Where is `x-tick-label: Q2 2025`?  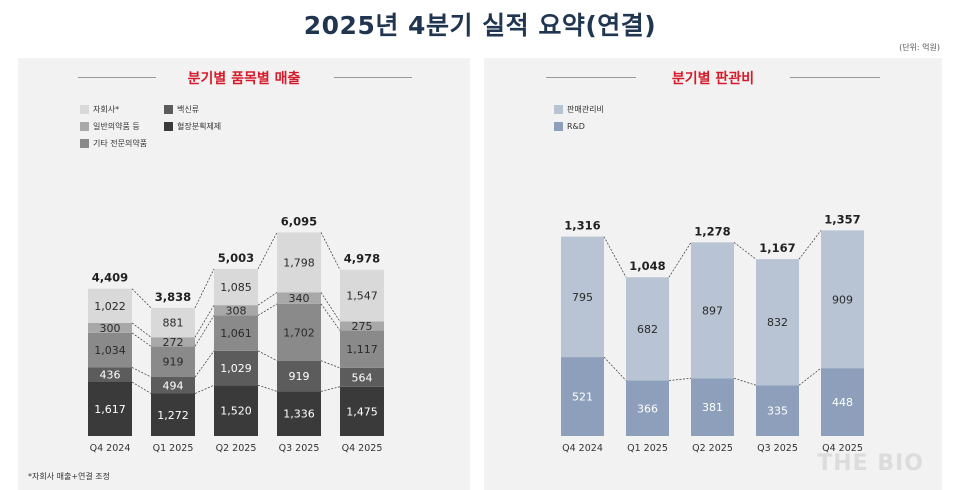 x-tick-label: Q2 2025 is located at coordinates (712, 448).